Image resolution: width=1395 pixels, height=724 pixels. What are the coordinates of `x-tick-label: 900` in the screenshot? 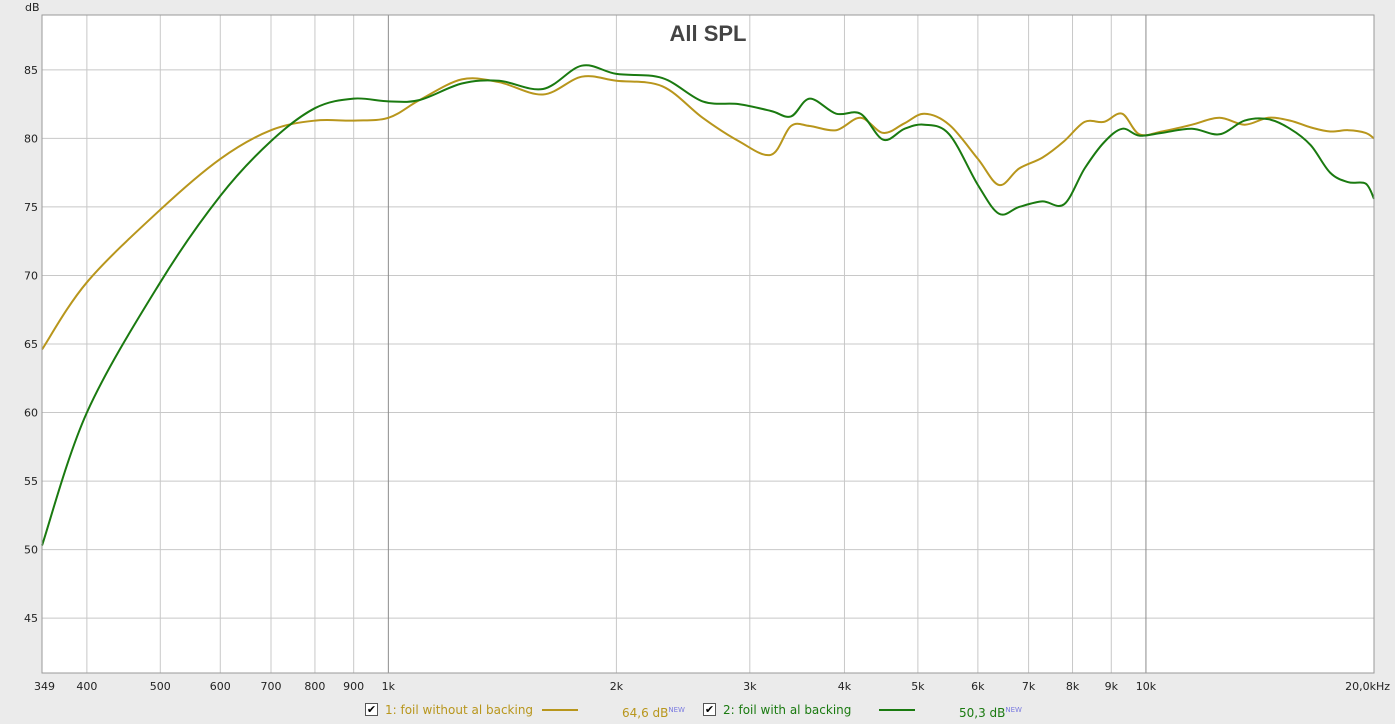 It's located at (353, 686).